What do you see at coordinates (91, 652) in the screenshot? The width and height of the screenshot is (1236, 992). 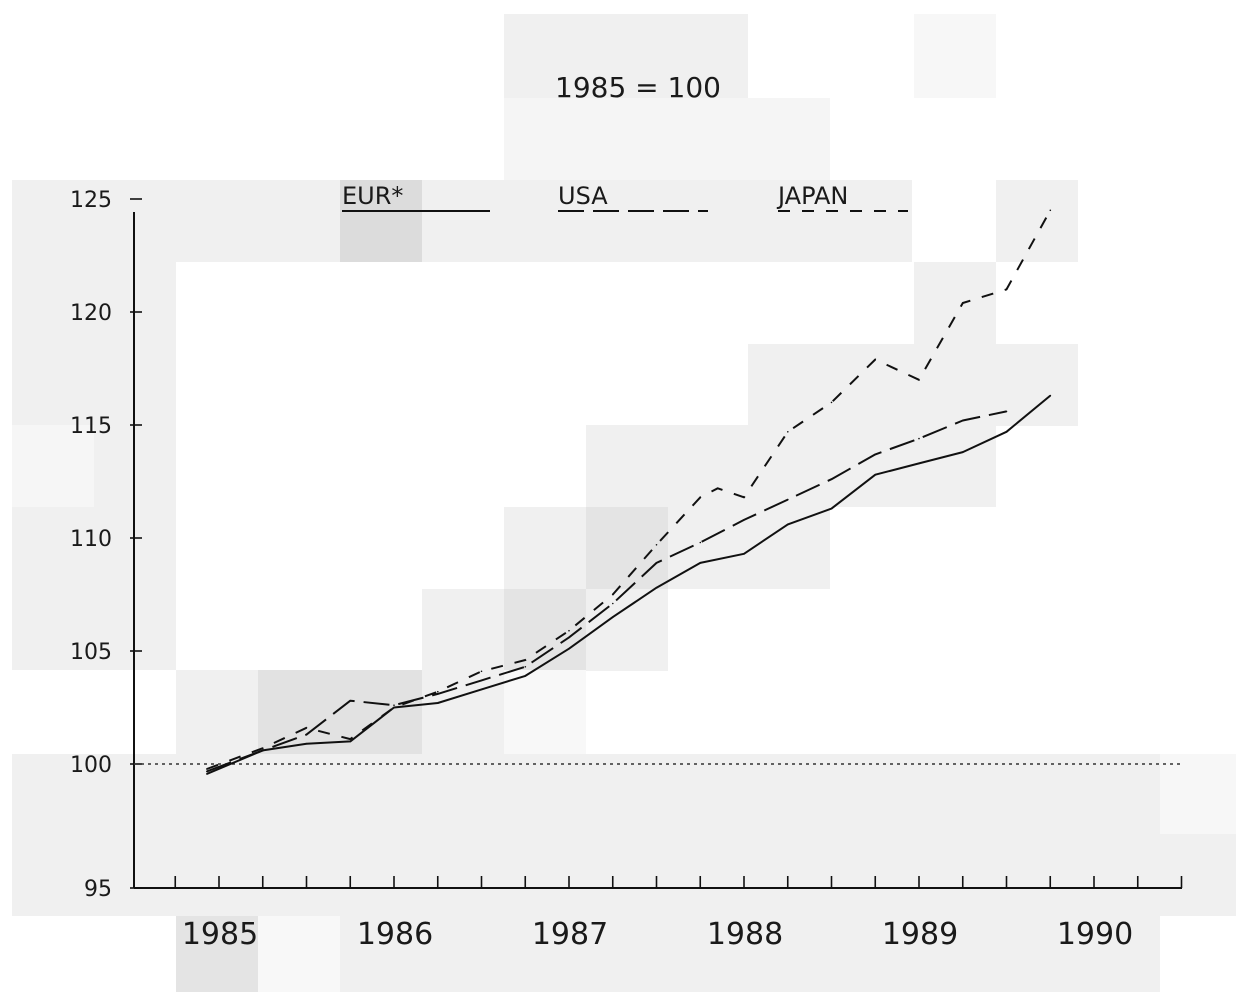 I see `y-tick-label: 105` at bounding box center [91, 652].